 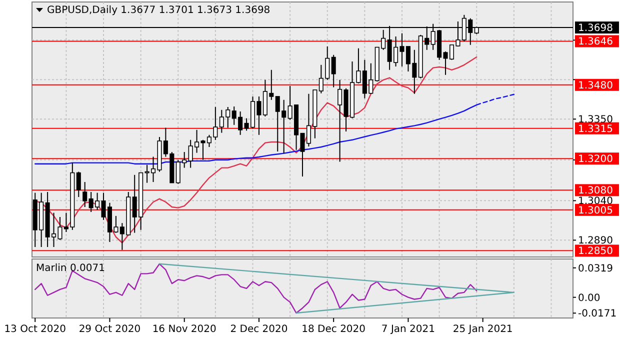 What do you see at coordinates (408, 329) in the screenshot?
I see `x-tick-label: 7 Jan 2021` at bounding box center [408, 329].